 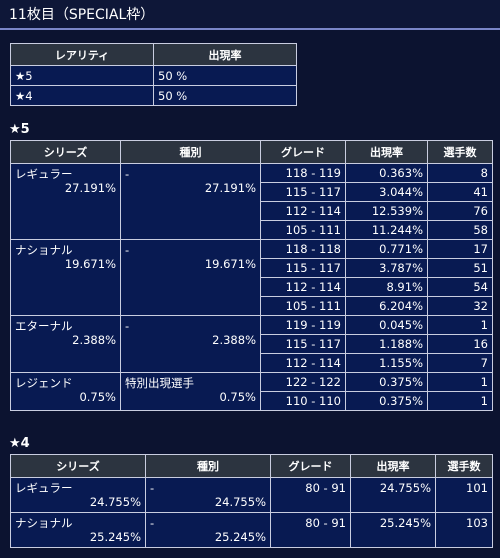 What do you see at coordinates (19, 443) in the screenshot?
I see `star4-heading: ★4` at bounding box center [19, 443].